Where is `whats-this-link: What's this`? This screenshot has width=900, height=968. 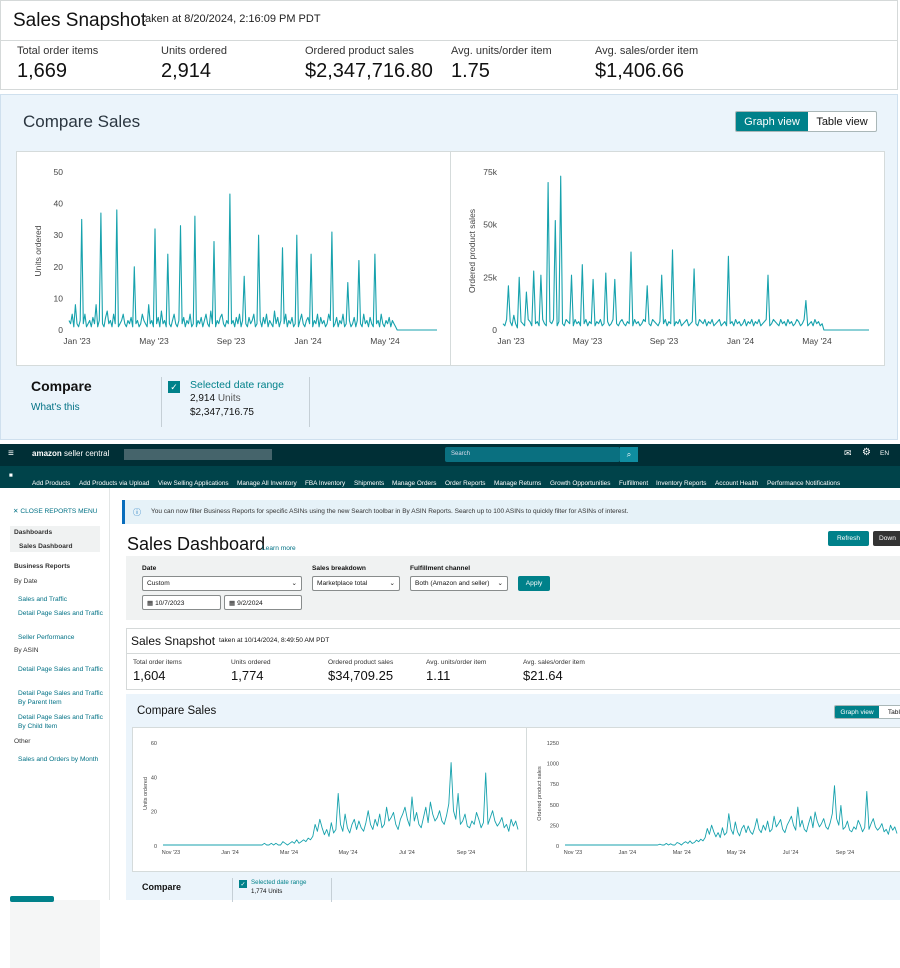 whats-this-link: What's this is located at coordinates (55, 407).